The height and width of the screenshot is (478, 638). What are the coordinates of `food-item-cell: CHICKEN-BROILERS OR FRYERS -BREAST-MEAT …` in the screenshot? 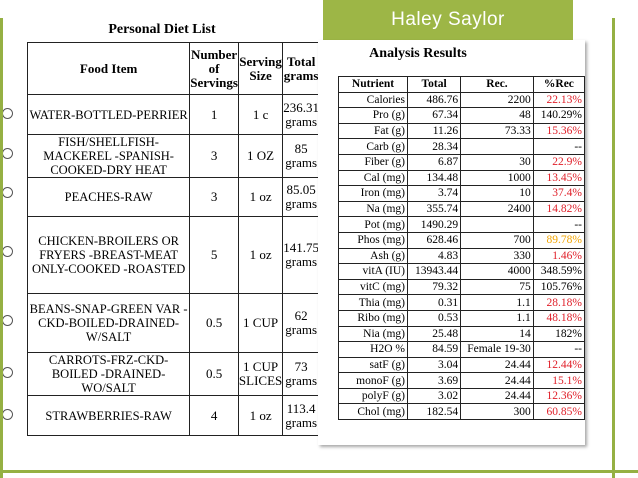 It's located at (108, 255).